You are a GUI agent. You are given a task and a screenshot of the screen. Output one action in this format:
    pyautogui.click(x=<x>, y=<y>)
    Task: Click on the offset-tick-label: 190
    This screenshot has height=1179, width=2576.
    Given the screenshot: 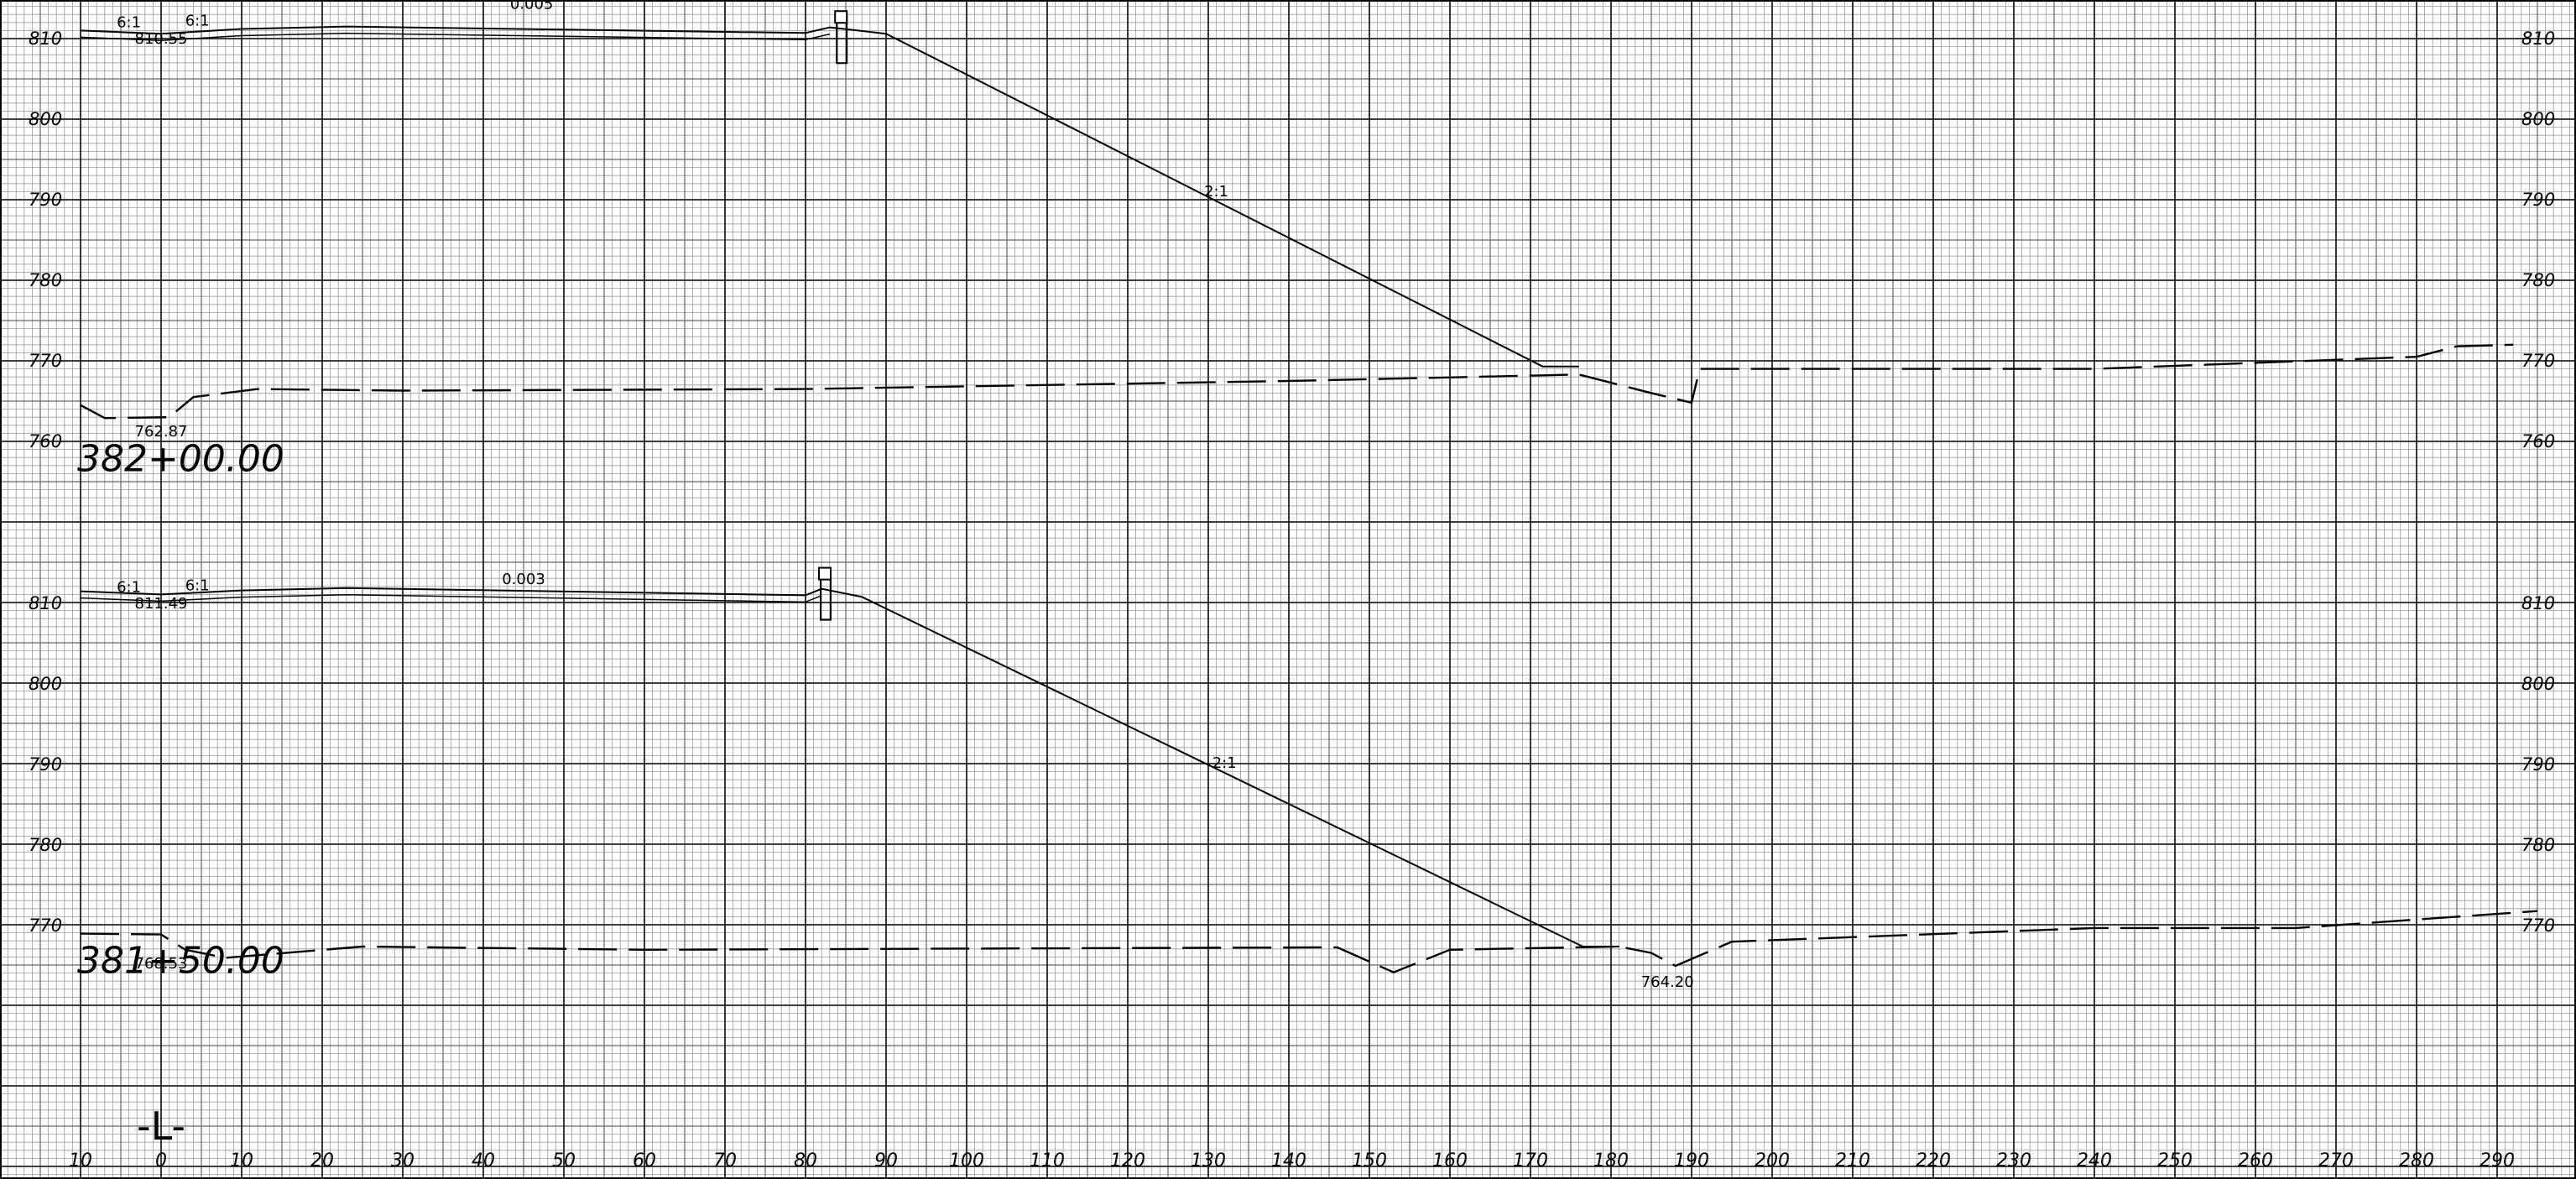 What is the action you would take?
    pyautogui.click(x=1691, y=1160)
    